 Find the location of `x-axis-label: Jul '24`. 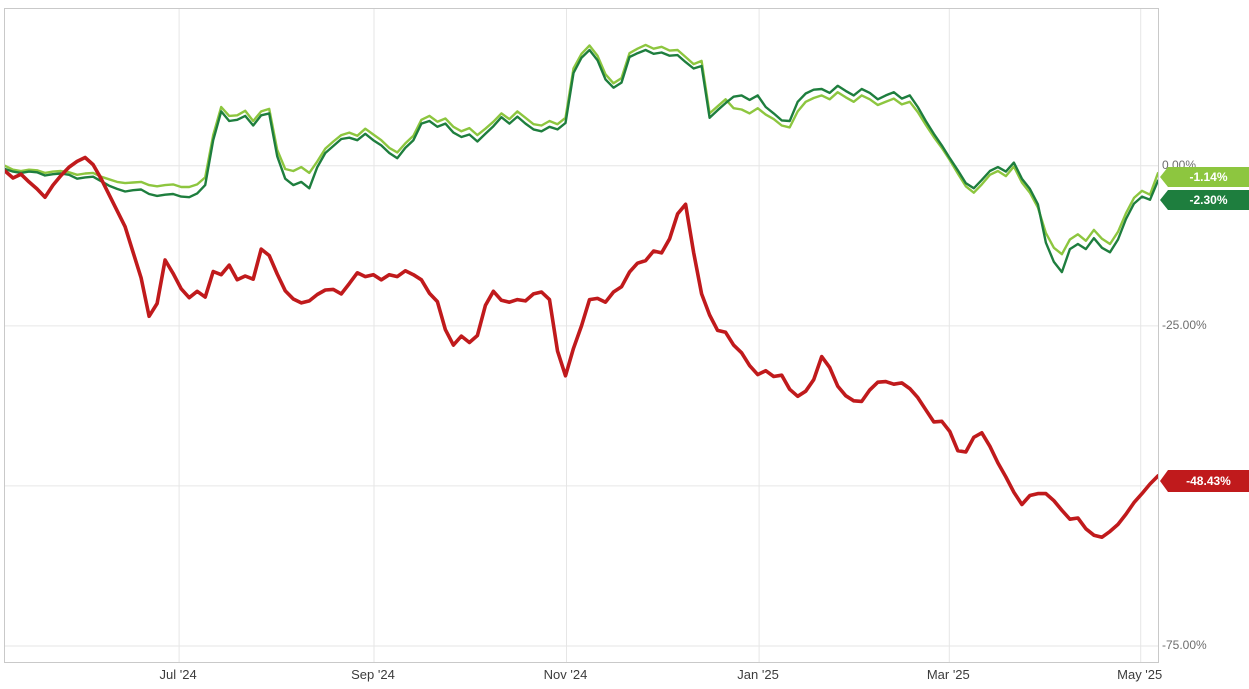

x-axis-label: Jul '24 is located at coordinates (178, 674).